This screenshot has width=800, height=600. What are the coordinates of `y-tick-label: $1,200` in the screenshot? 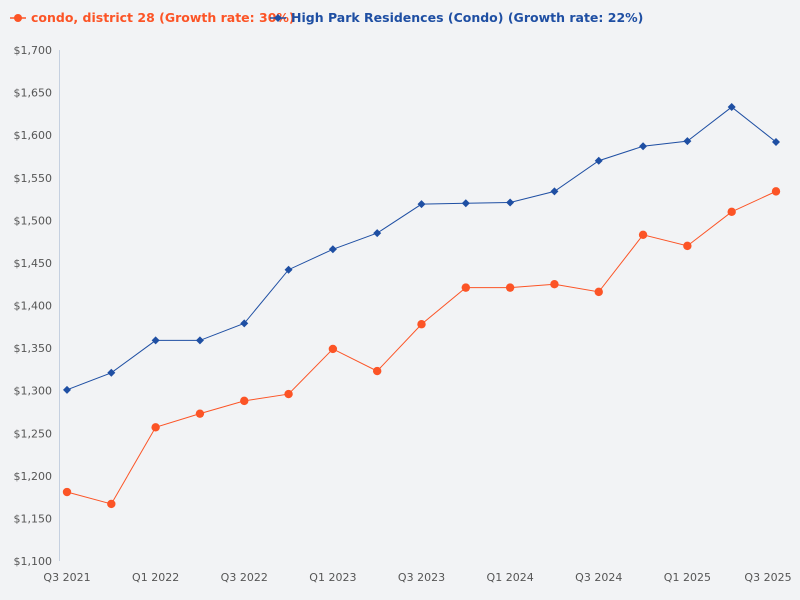 It's located at (33, 476).